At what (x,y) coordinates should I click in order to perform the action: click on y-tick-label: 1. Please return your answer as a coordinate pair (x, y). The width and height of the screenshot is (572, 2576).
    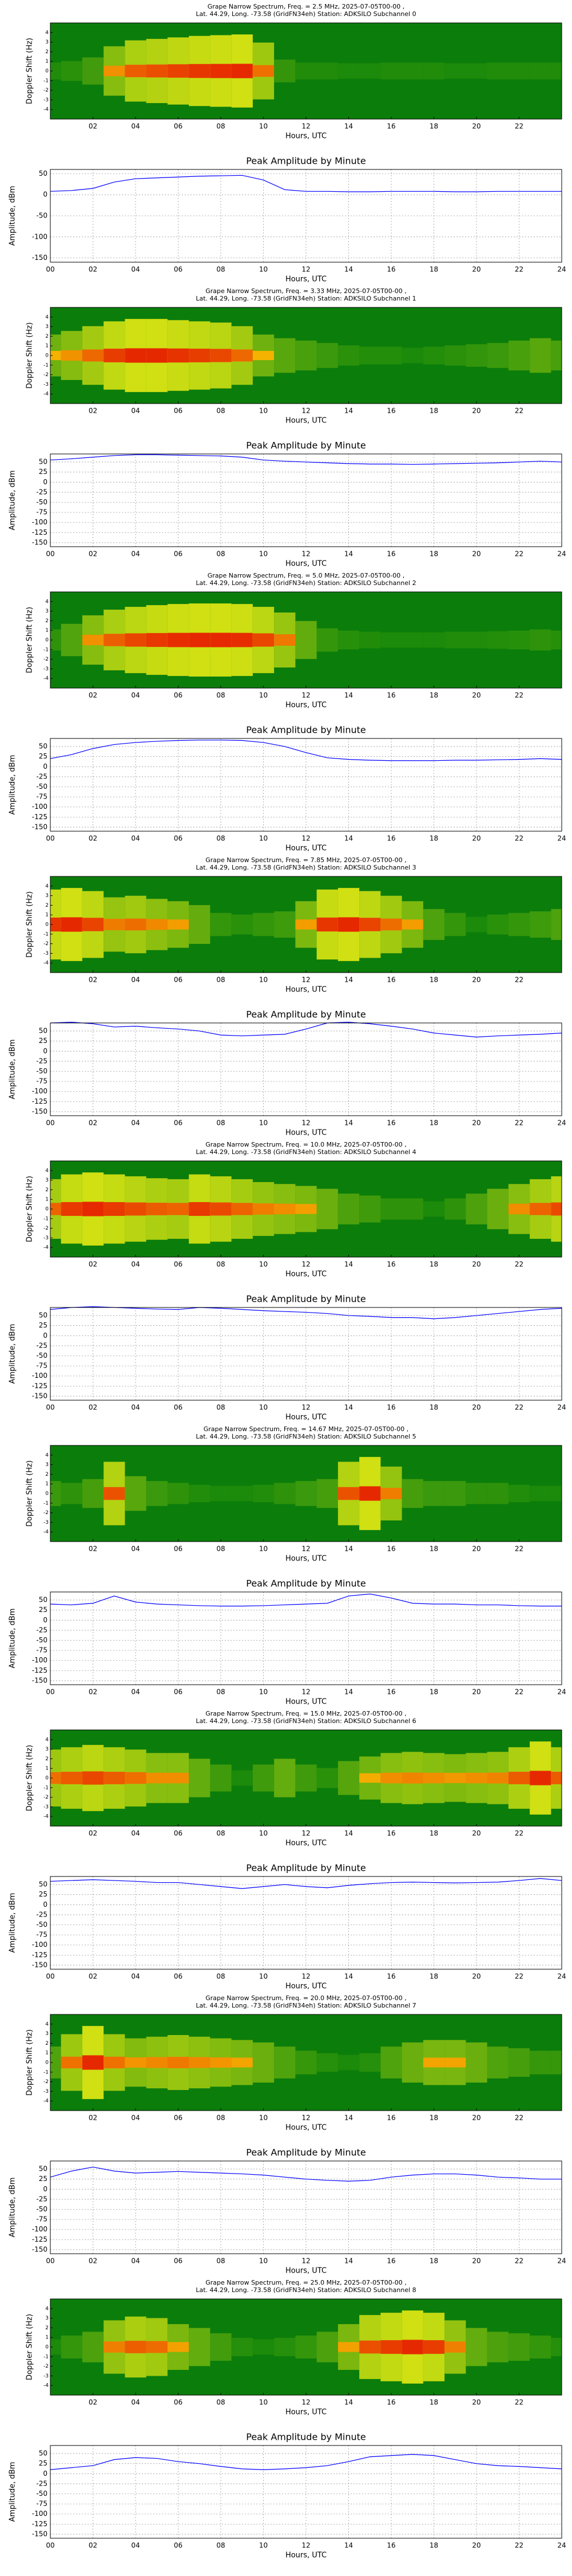
    Looking at the image, I should click on (47, 2053).